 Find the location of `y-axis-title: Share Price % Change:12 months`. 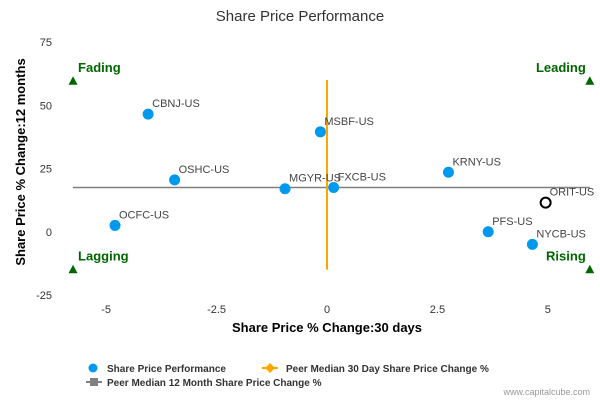

y-axis-title: Share Price % Change:12 months is located at coordinates (20, 161).